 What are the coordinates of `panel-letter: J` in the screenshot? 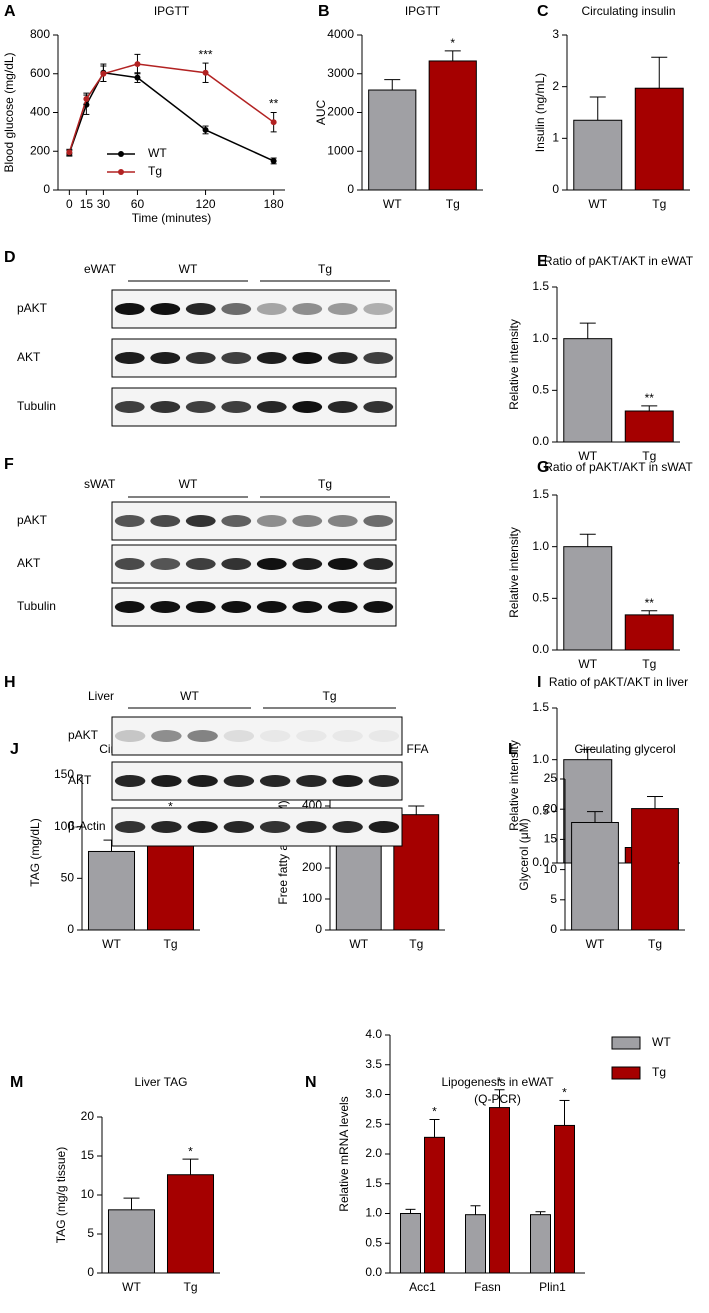 It's located at (14, 749).